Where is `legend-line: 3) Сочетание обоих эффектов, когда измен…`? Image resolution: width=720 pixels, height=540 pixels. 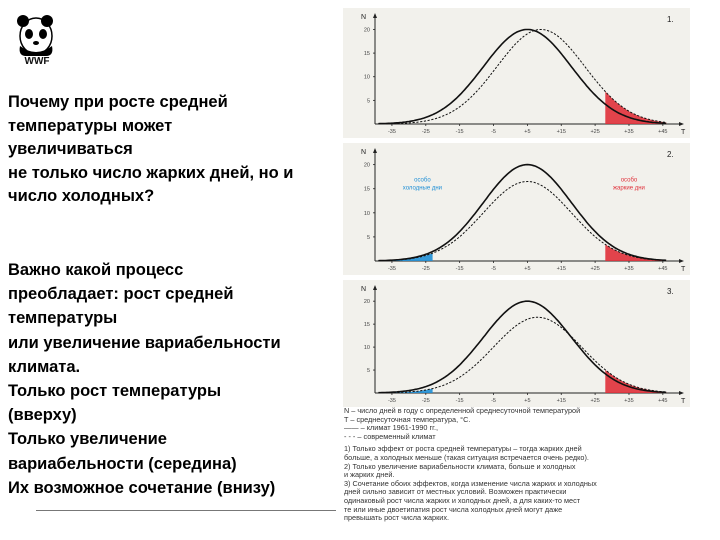 legend-line: 3) Сочетание обоих эффектов, когда измен… is located at coordinates (470, 483).